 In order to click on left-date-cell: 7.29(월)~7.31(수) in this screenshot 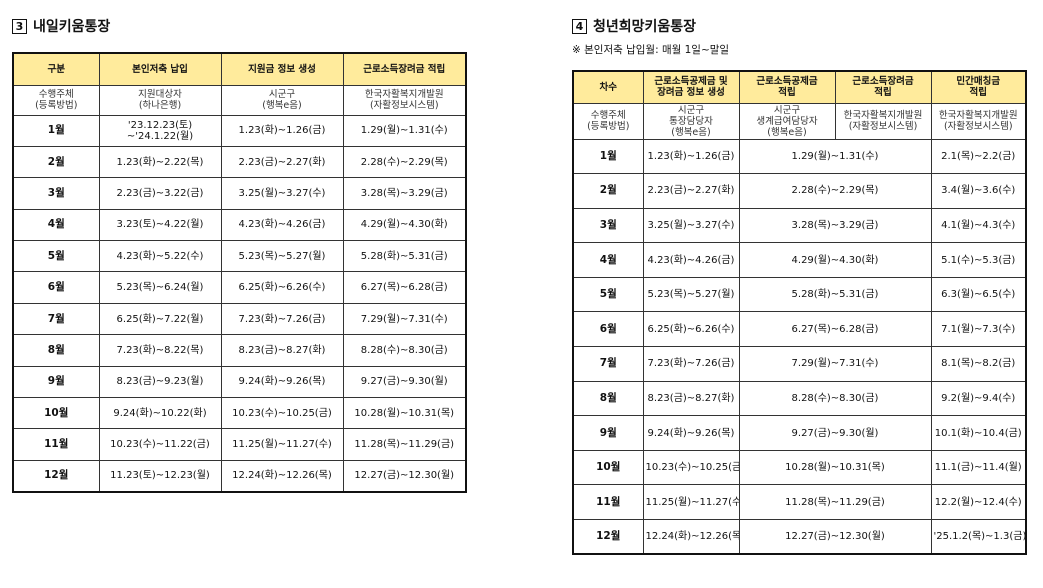, I will do `click(404, 319)`.